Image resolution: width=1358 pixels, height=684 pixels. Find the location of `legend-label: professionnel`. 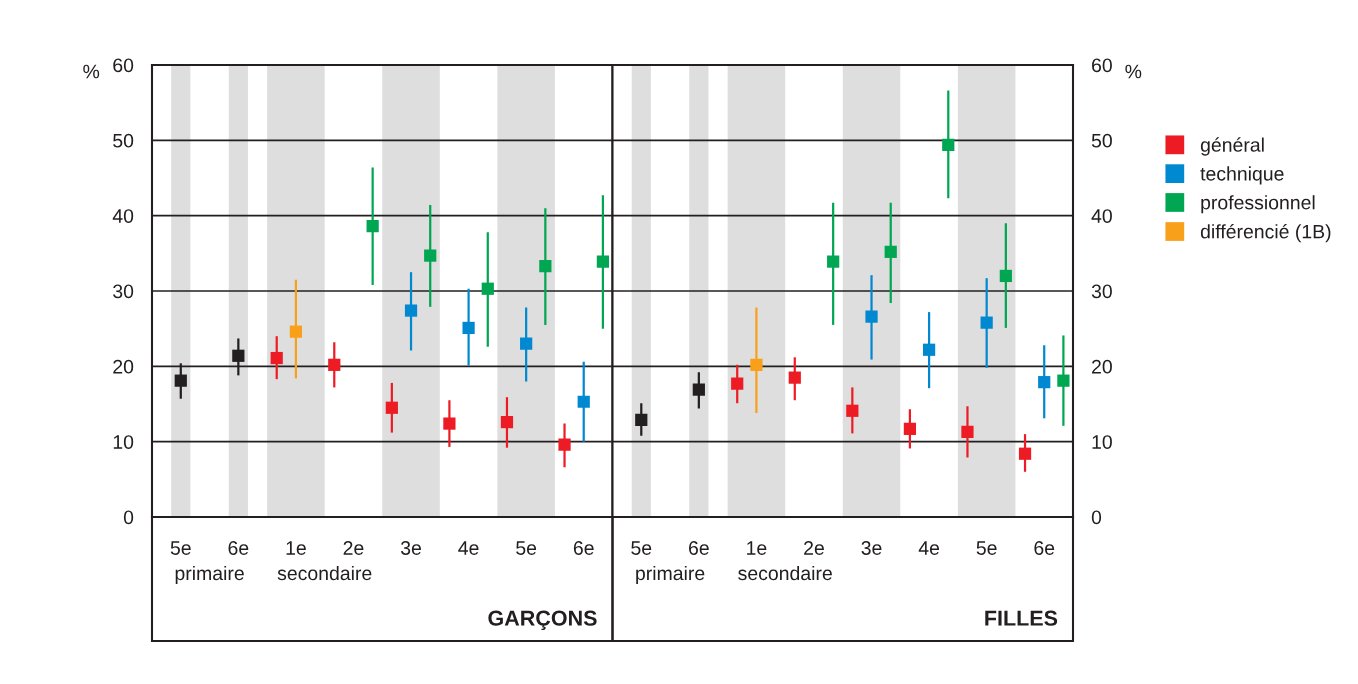

legend-label: professionnel is located at coordinates (1258, 204).